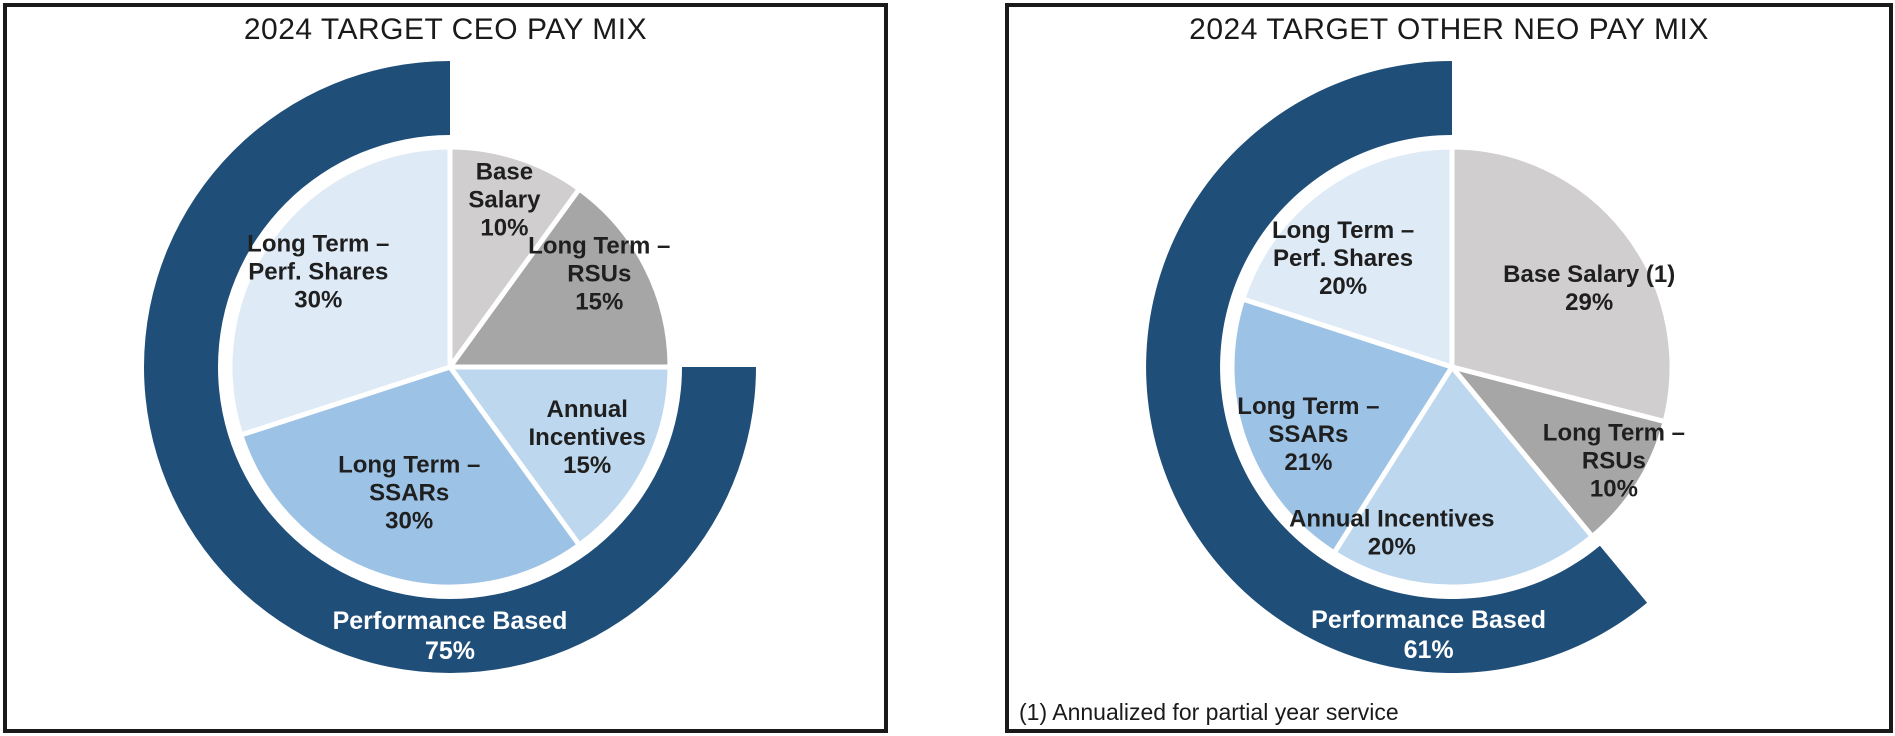 This screenshot has width=1895, height=736. Describe the element at coordinates (599, 274) in the screenshot. I see `slice-label-1: Long Term – RSUs 15%` at that location.